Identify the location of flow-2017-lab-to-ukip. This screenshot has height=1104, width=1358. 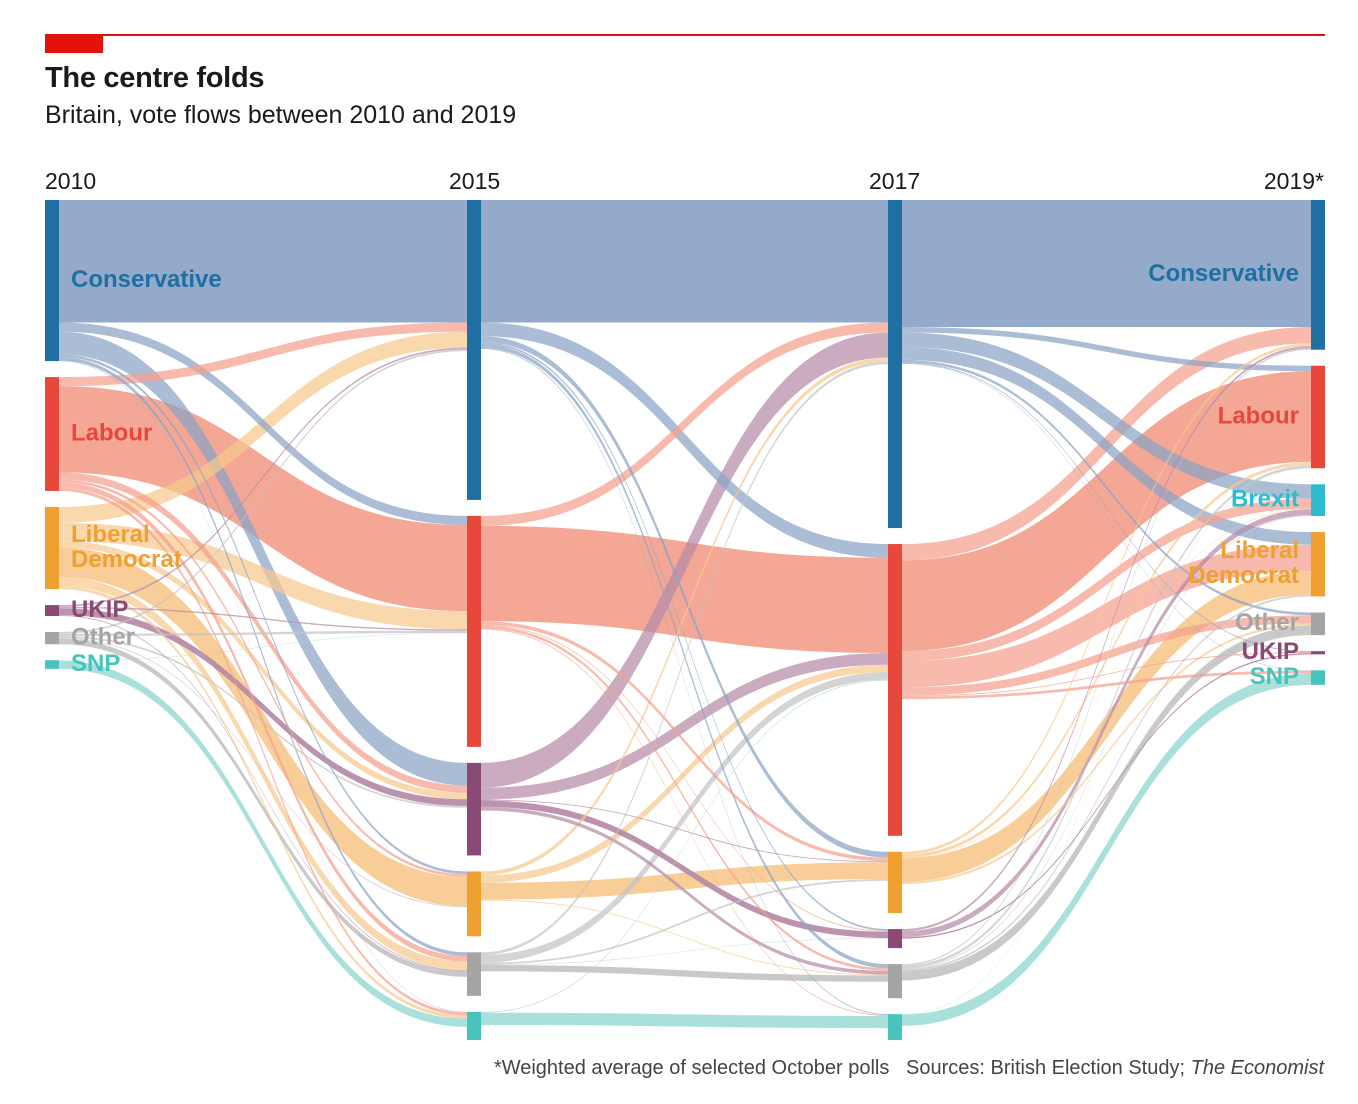
(1106, 674).